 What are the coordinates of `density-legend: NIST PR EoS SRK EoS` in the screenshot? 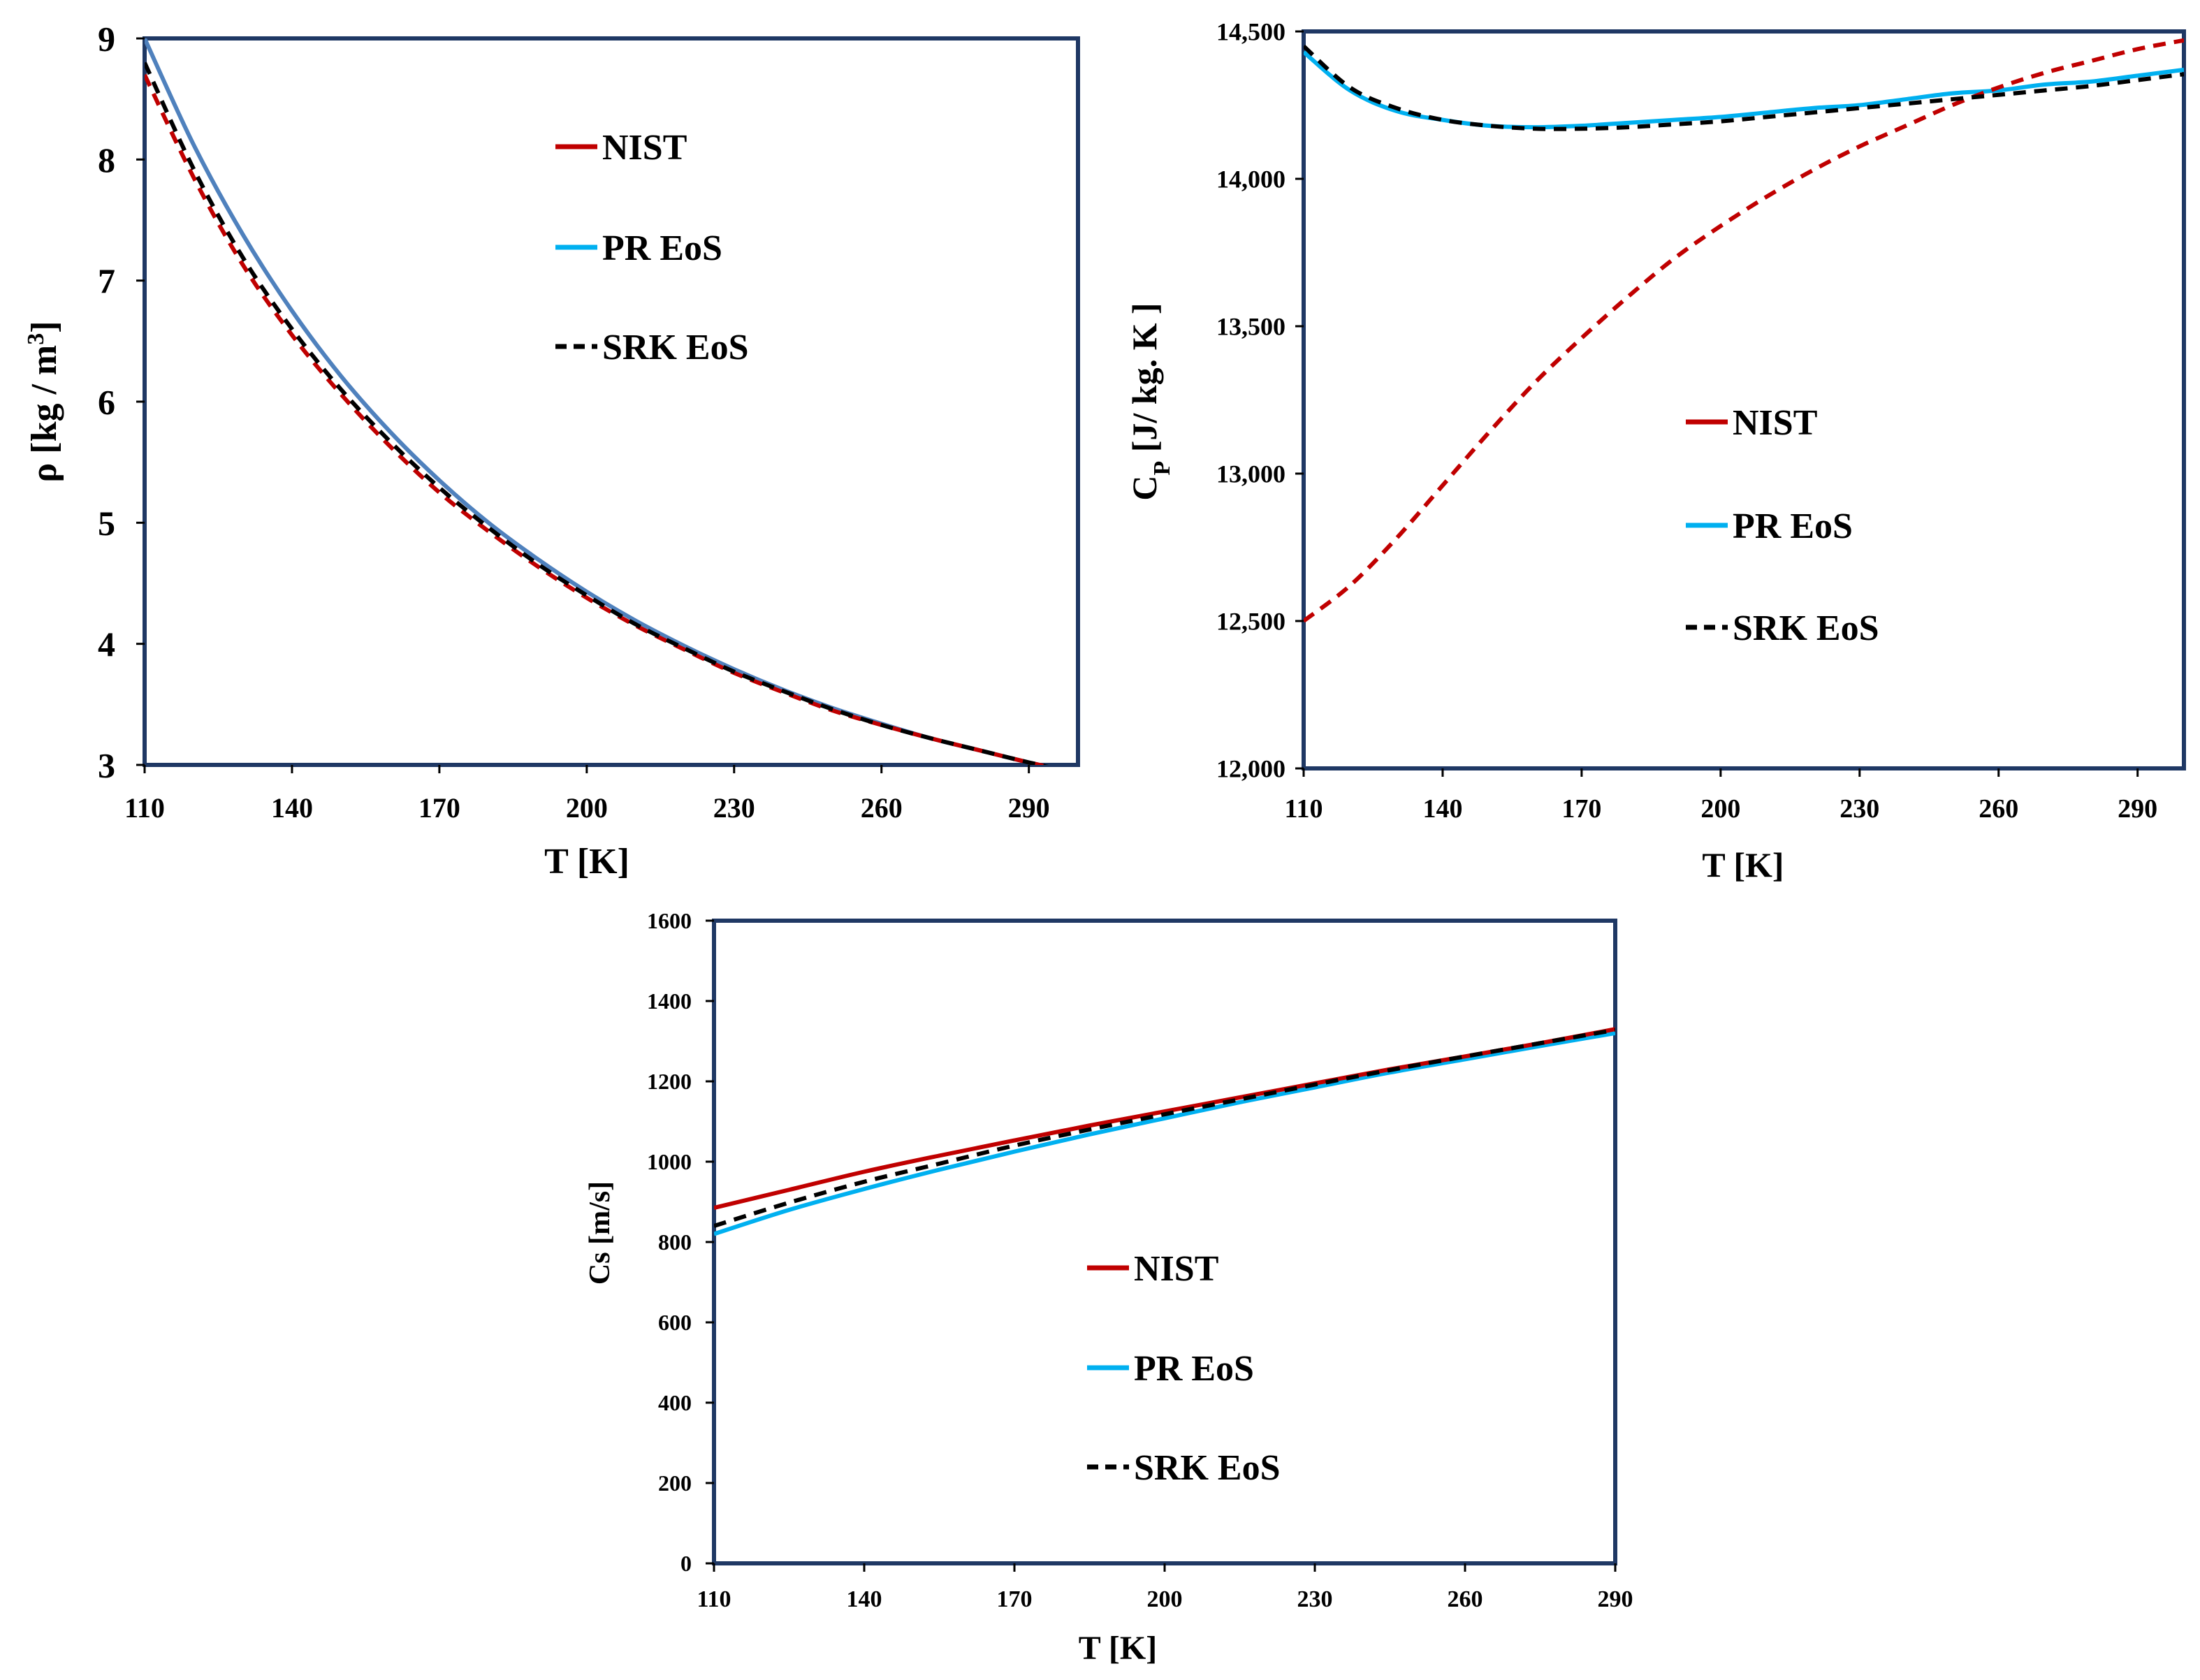 It's located at (652, 248).